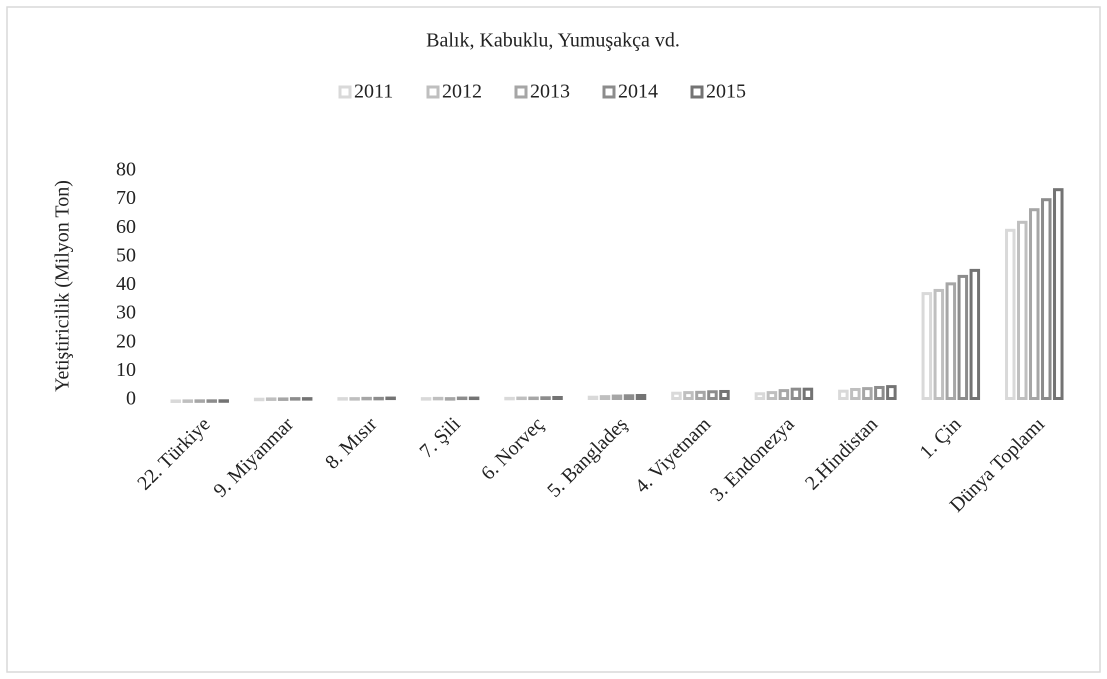 This screenshot has width=1107, height=679. I want to click on y-axis-title: Yetiştiricilik (Milyon Ton), so click(63, 286).